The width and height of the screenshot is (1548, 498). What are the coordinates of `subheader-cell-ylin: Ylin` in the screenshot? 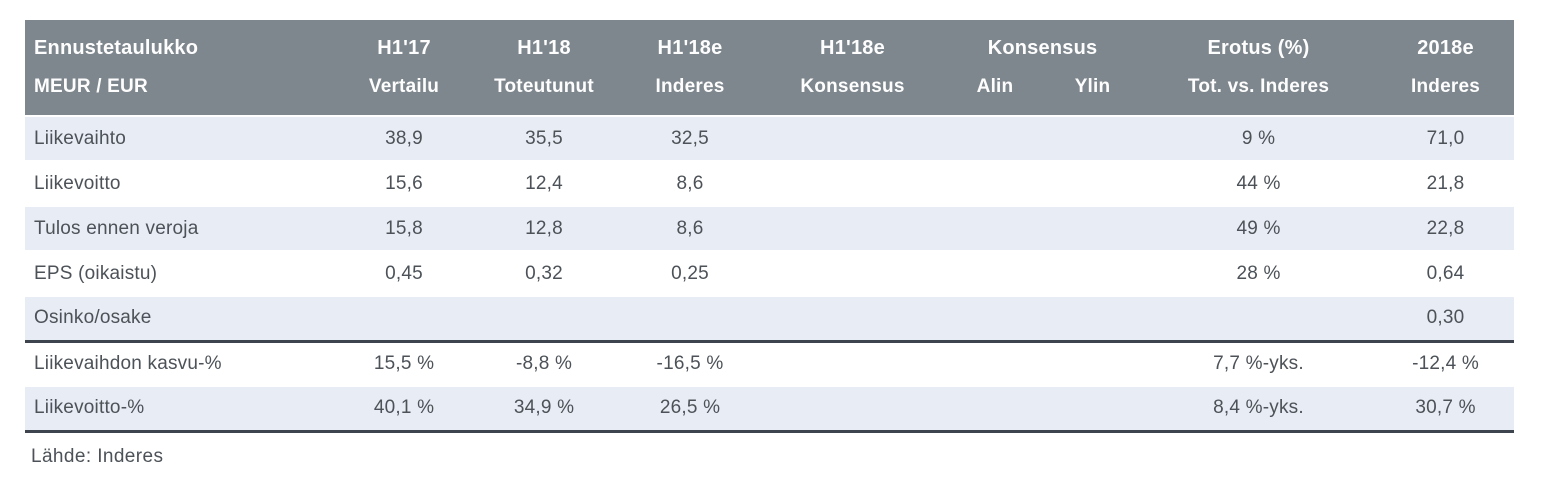 It's located at (1093, 92).